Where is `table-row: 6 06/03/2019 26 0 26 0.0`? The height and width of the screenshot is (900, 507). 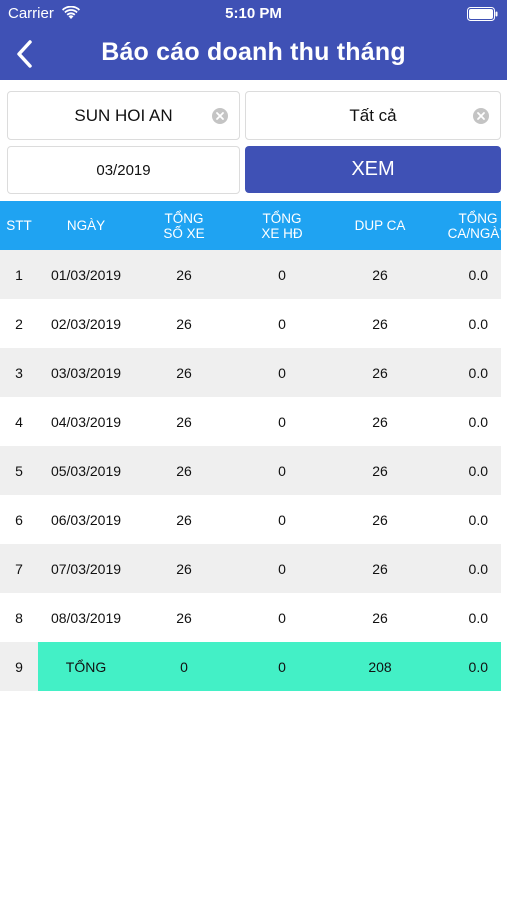 table-row: 6 06/03/2019 26 0 26 0.0 is located at coordinates (250, 519).